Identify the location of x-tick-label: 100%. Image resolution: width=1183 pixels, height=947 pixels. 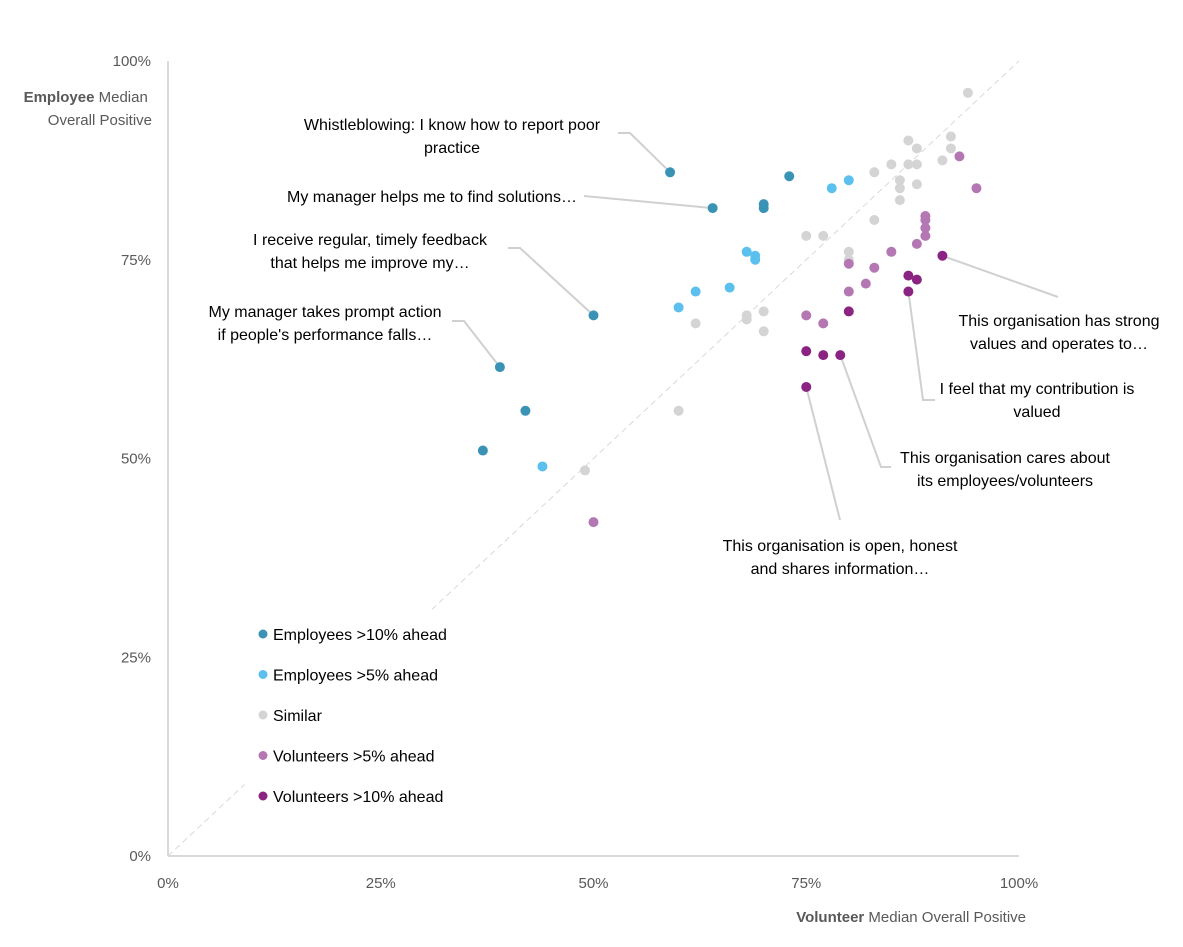
(1019, 883).